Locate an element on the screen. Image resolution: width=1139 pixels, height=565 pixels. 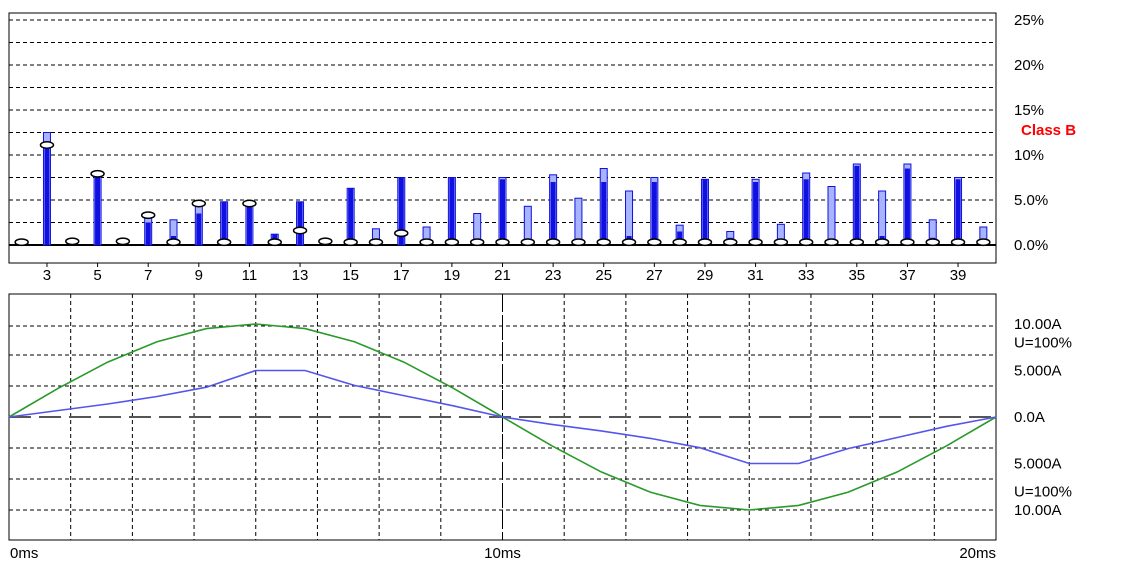
harmonic-tick-label: 13 is located at coordinates (300, 275).